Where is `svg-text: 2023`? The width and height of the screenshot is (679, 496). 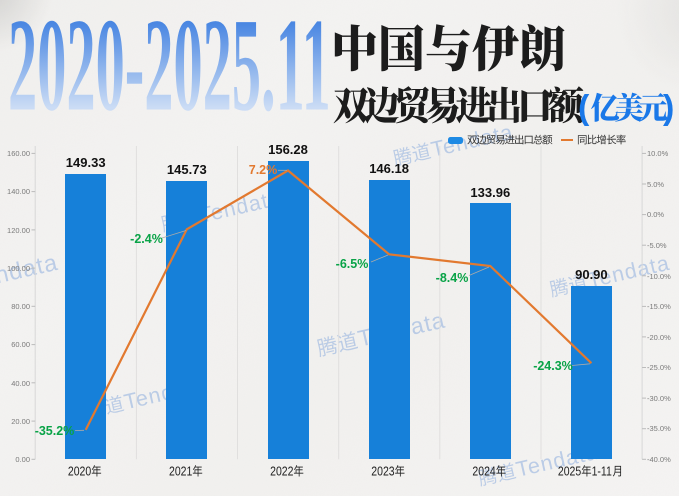 svg-text: 2023 is located at coordinates (382, 472).